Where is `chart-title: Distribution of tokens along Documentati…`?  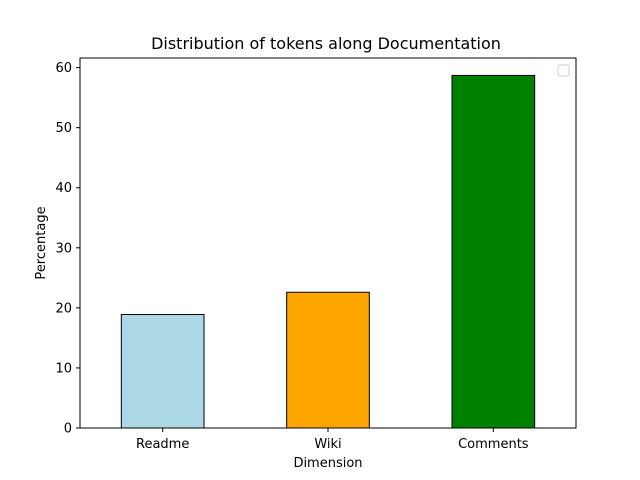 chart-title: Distribution of tokens along Documentati… is located at coordinates (326, 43).